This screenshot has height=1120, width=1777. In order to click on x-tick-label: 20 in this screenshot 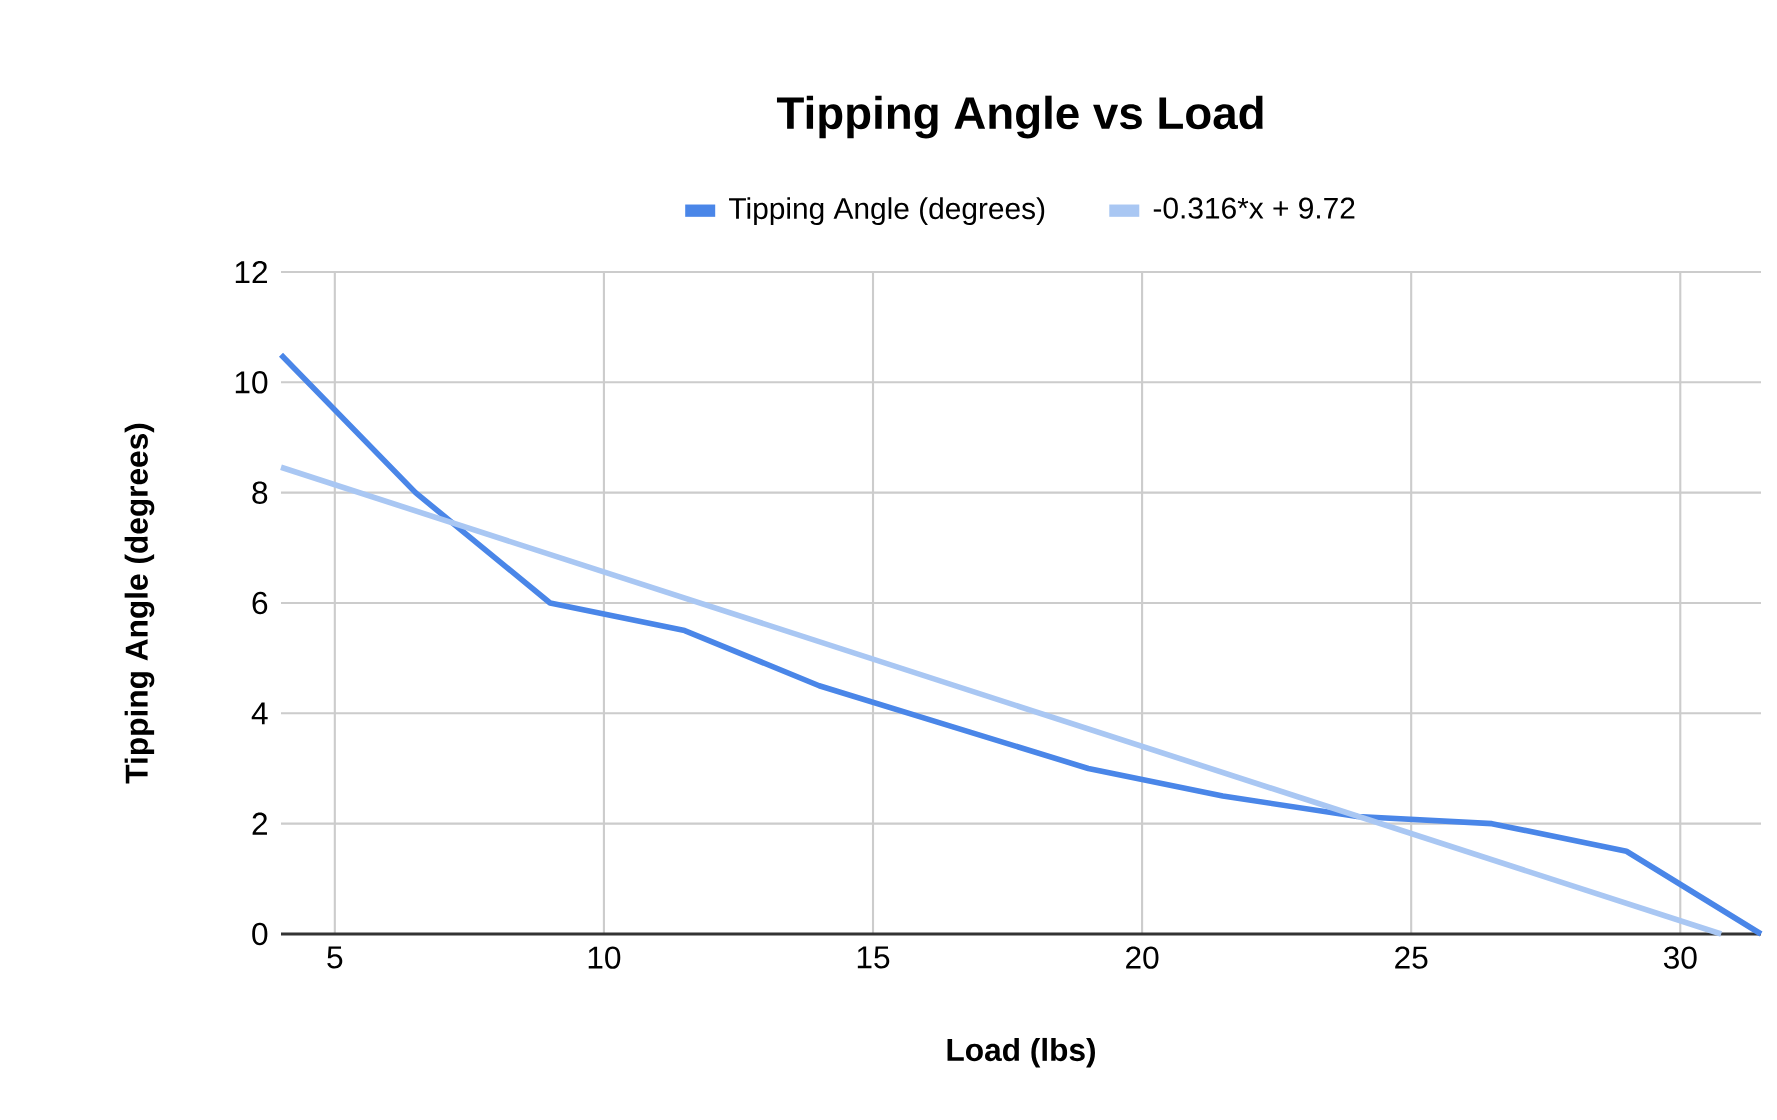, I will do `click(1142, 957)`.